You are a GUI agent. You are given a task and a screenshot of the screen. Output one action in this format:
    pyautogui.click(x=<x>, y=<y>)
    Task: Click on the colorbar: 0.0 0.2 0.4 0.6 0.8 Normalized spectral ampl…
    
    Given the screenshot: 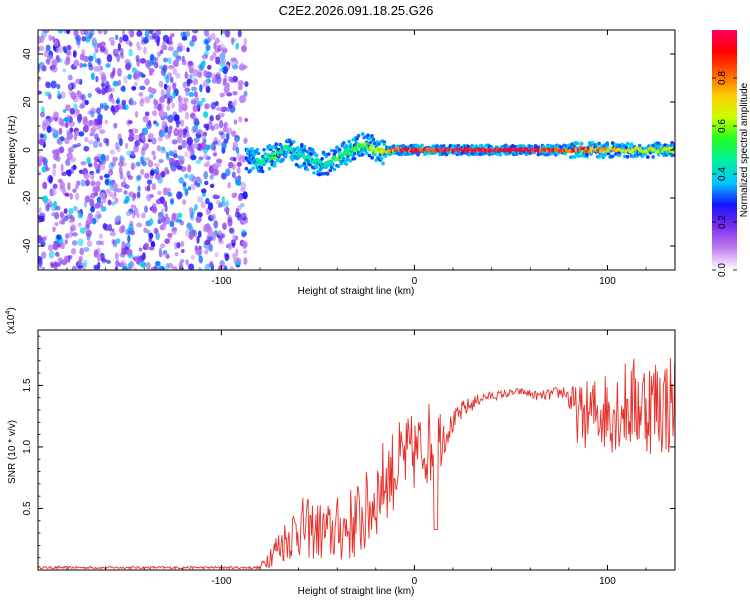 What is the action you would take?
    pyautogui.click(x=731, y=153)
    